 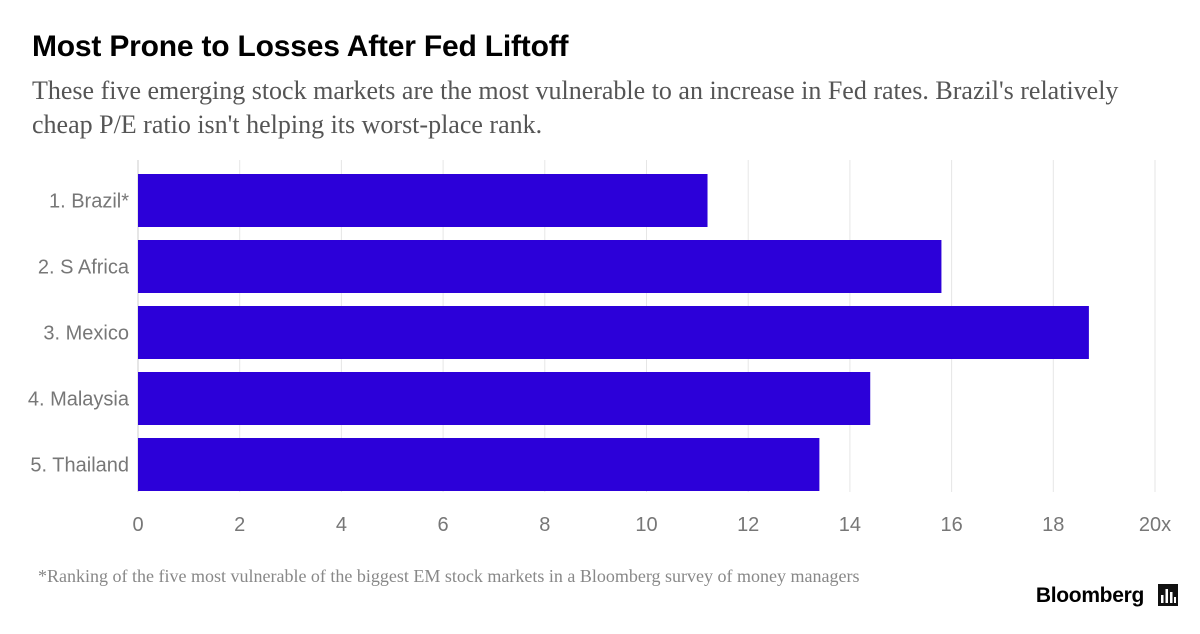 What do you see at coordinates (951, 525) in the screenshot?
I see `x-tick-label: 16` at bounding box center [951, 525].